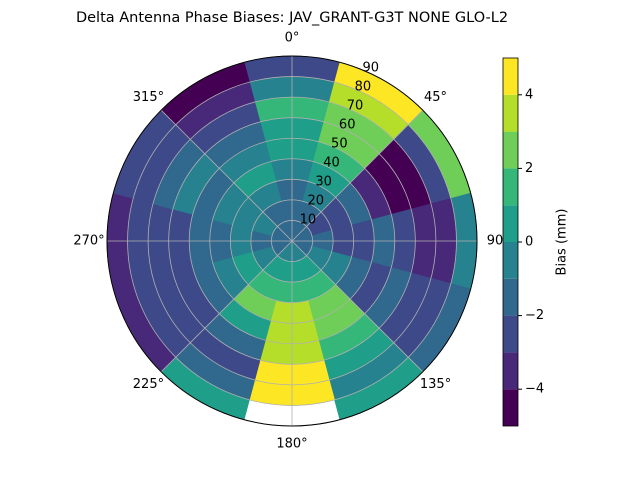 The image size is (640, 480). What do you see at coordinates (562, 242) in the screenshot?
I see `colorbar-label: Bias (mm)` at bounding box center [562, 242].